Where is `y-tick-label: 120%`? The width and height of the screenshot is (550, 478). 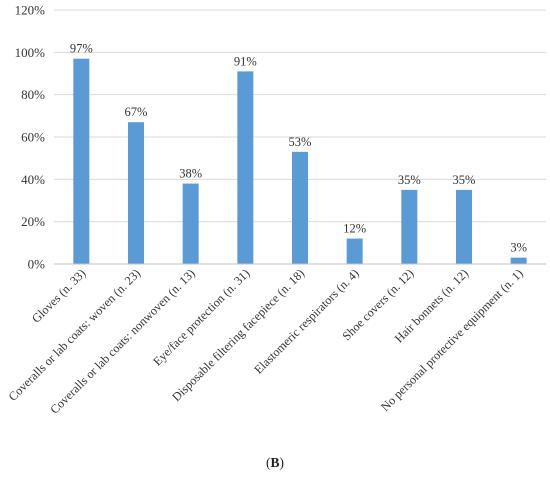
y-tick-label: 120% is located at coordinates (30, 10).